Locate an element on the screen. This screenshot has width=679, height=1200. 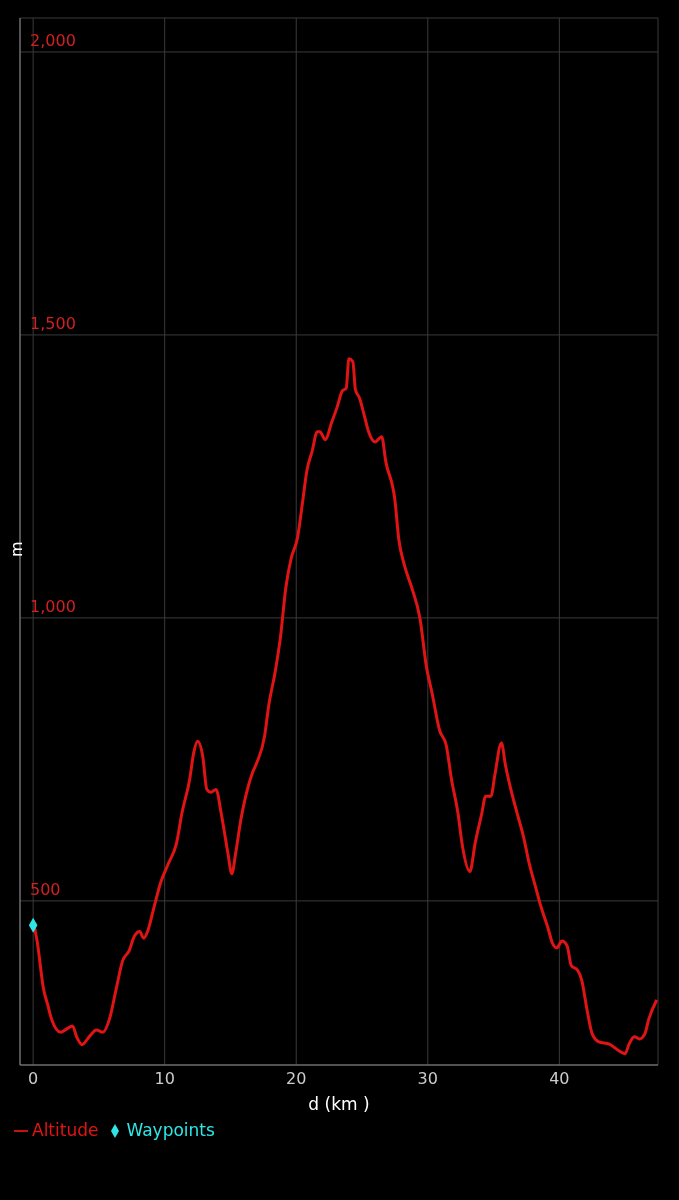
x-tick-label: 10 is located at coordinates (164, 1079).